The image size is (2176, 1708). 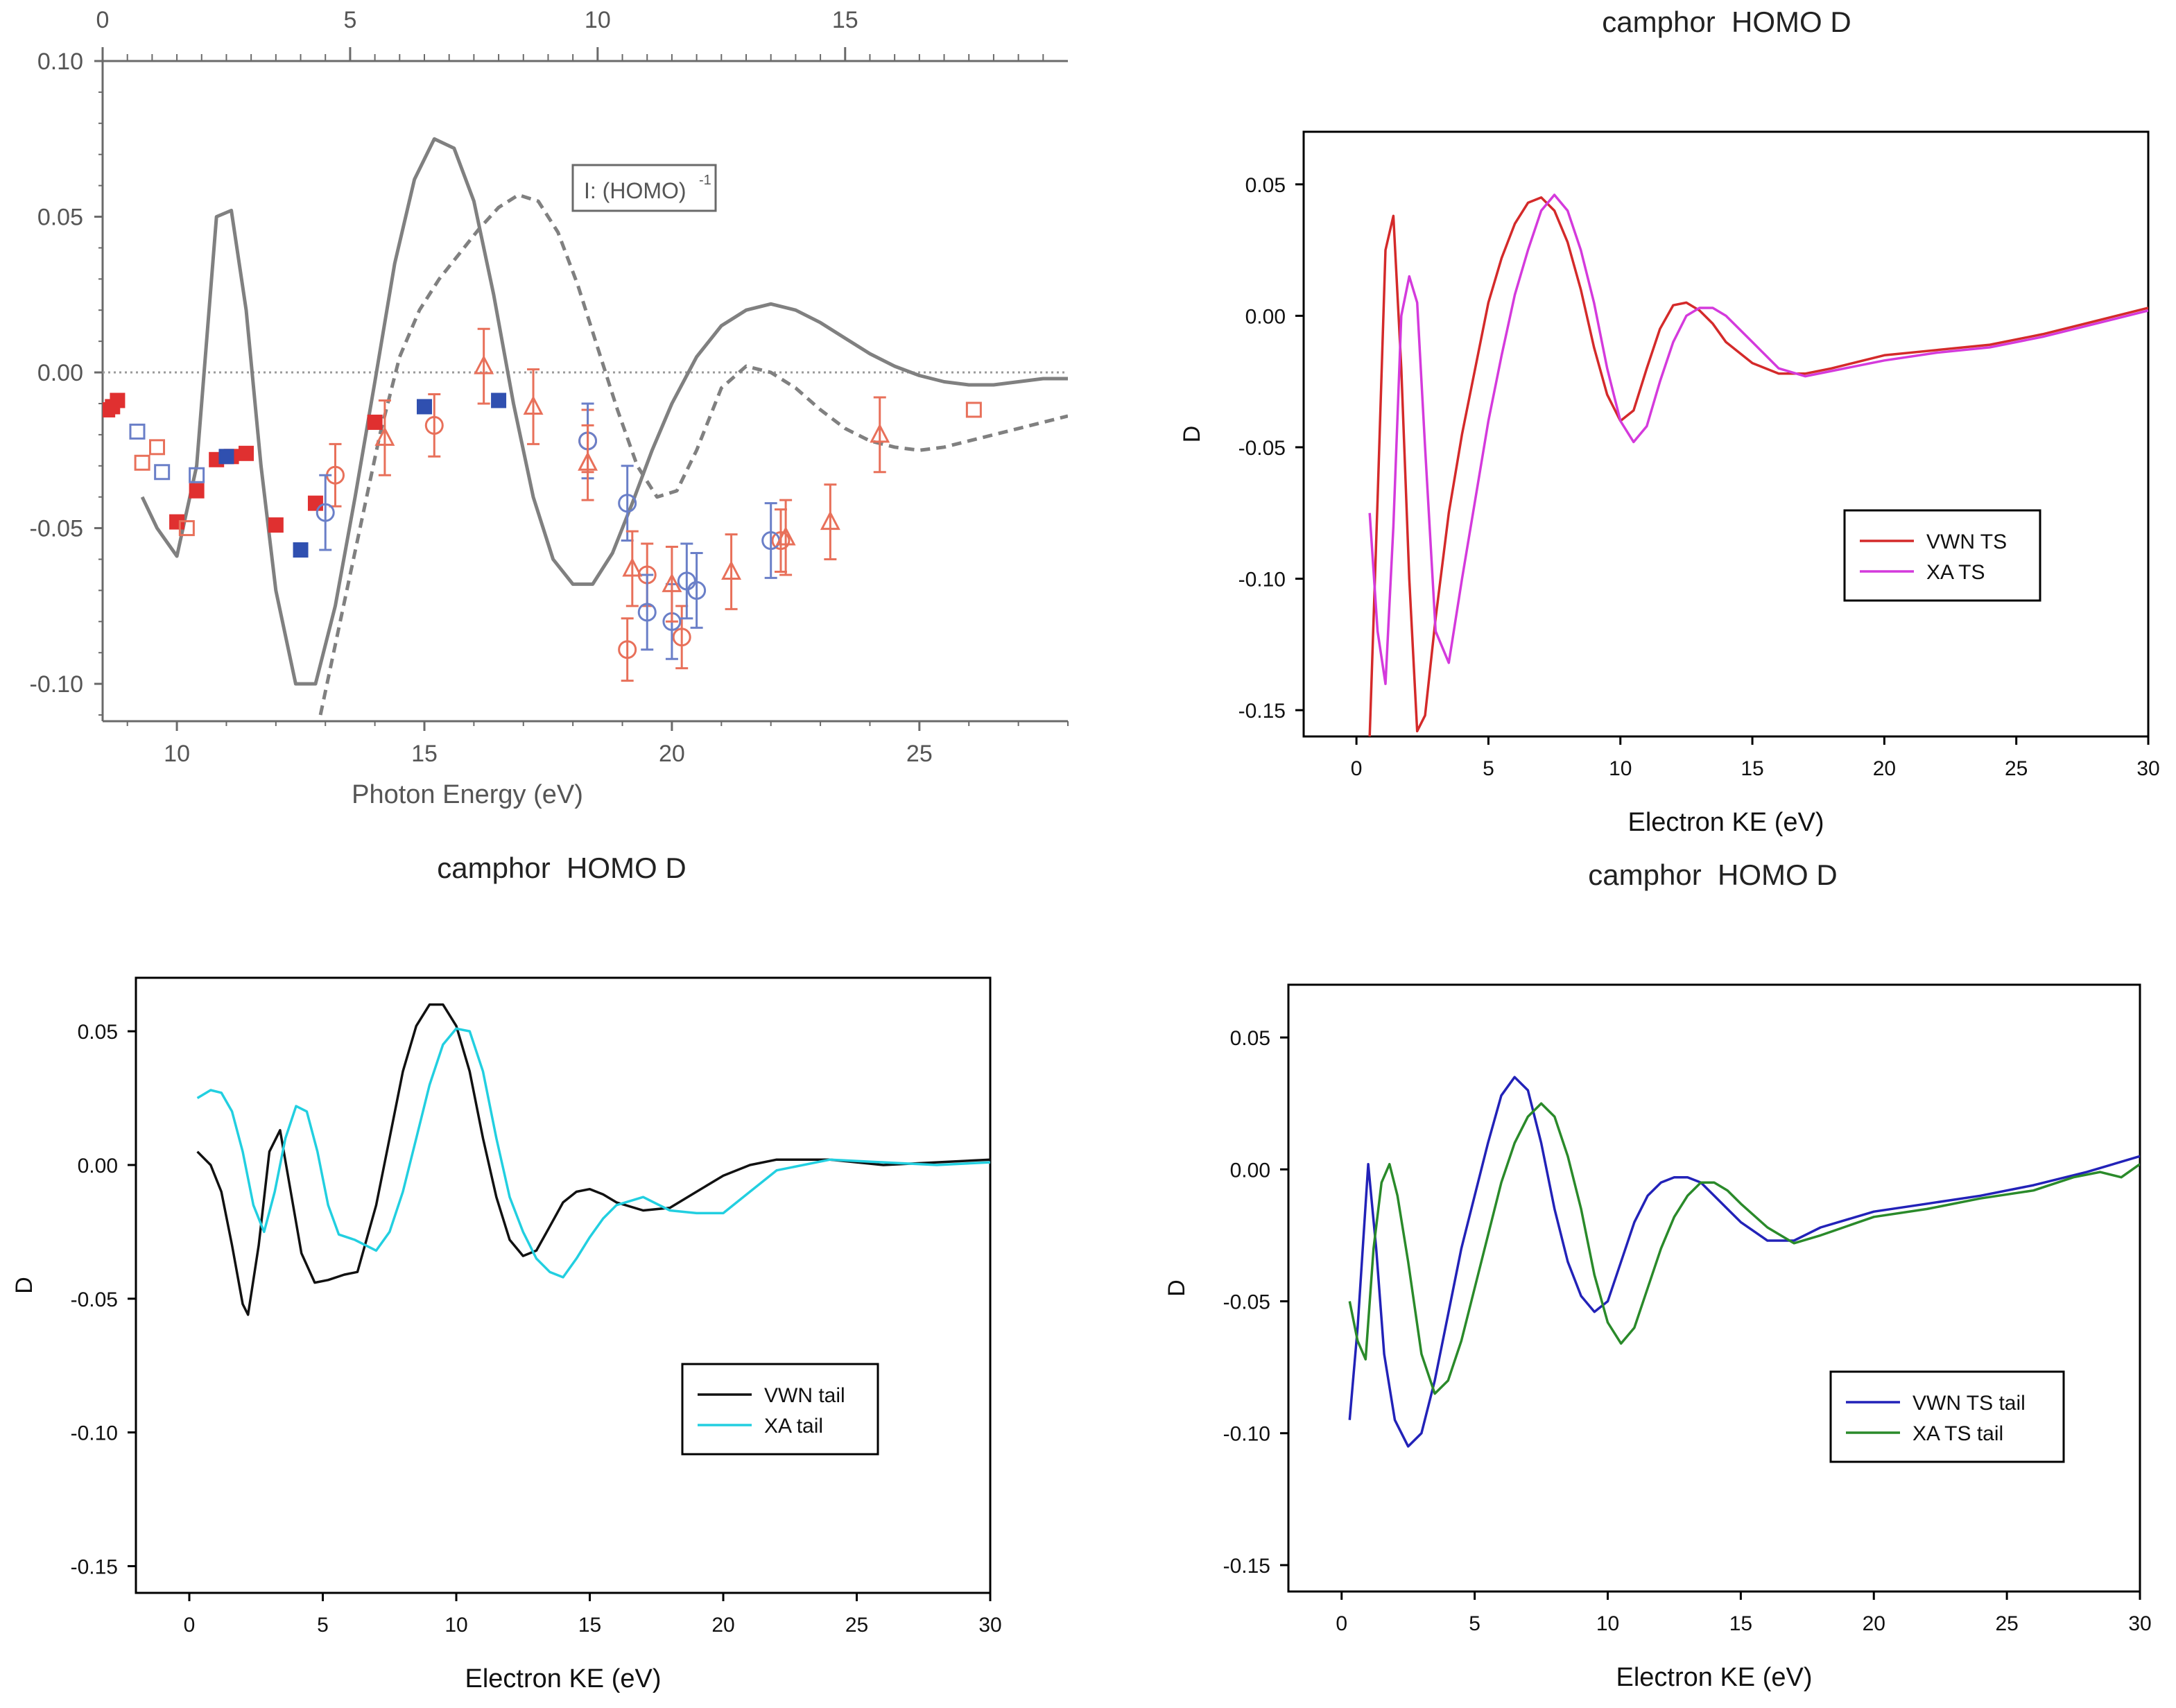 I want to click on legend-label: XA tail, so click(x=793, y=1426).